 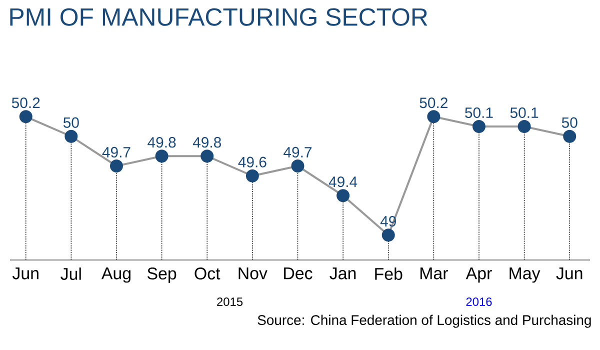 What do you see at coordinates (230, 302) in the screenshot?
I see `text: 2015` at bounding box center [230, 302].